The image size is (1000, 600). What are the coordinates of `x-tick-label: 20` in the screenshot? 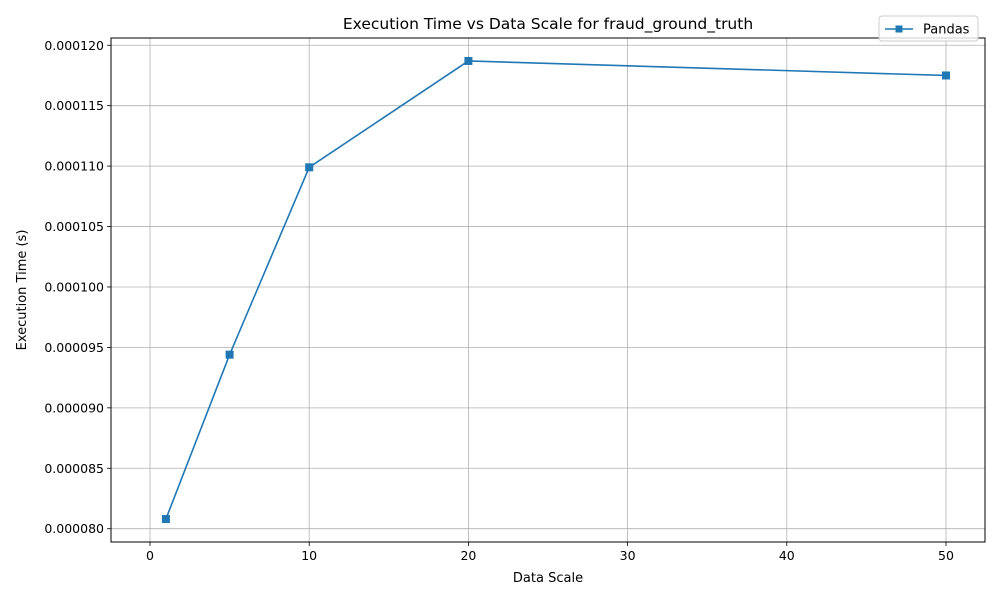 It's located at (468, 555).